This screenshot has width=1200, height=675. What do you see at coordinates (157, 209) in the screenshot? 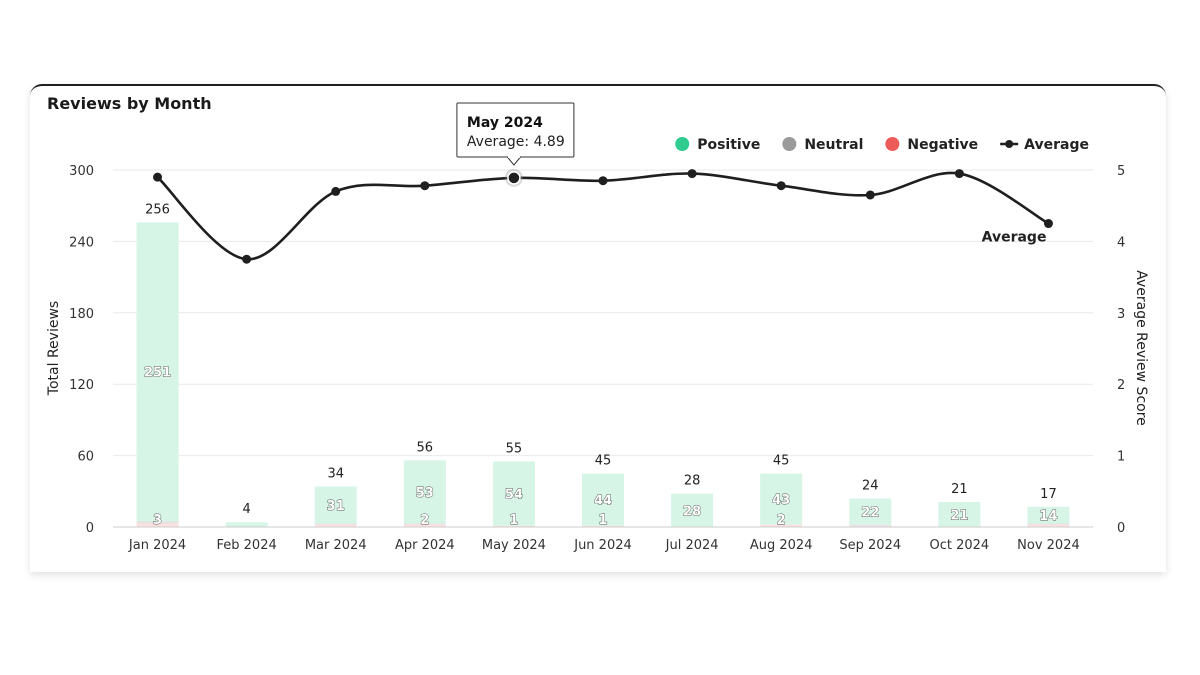
I see `total-label: 256` at bounding box center [157, 209].